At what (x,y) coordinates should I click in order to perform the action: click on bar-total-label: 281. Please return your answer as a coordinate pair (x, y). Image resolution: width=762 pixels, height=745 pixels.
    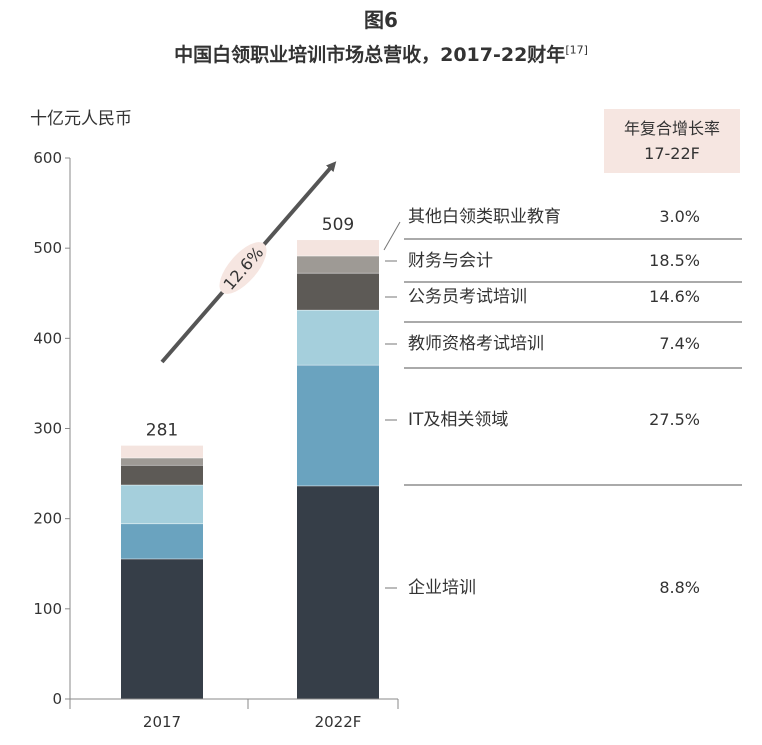
    Looking at the image, I should click on (162, 431).